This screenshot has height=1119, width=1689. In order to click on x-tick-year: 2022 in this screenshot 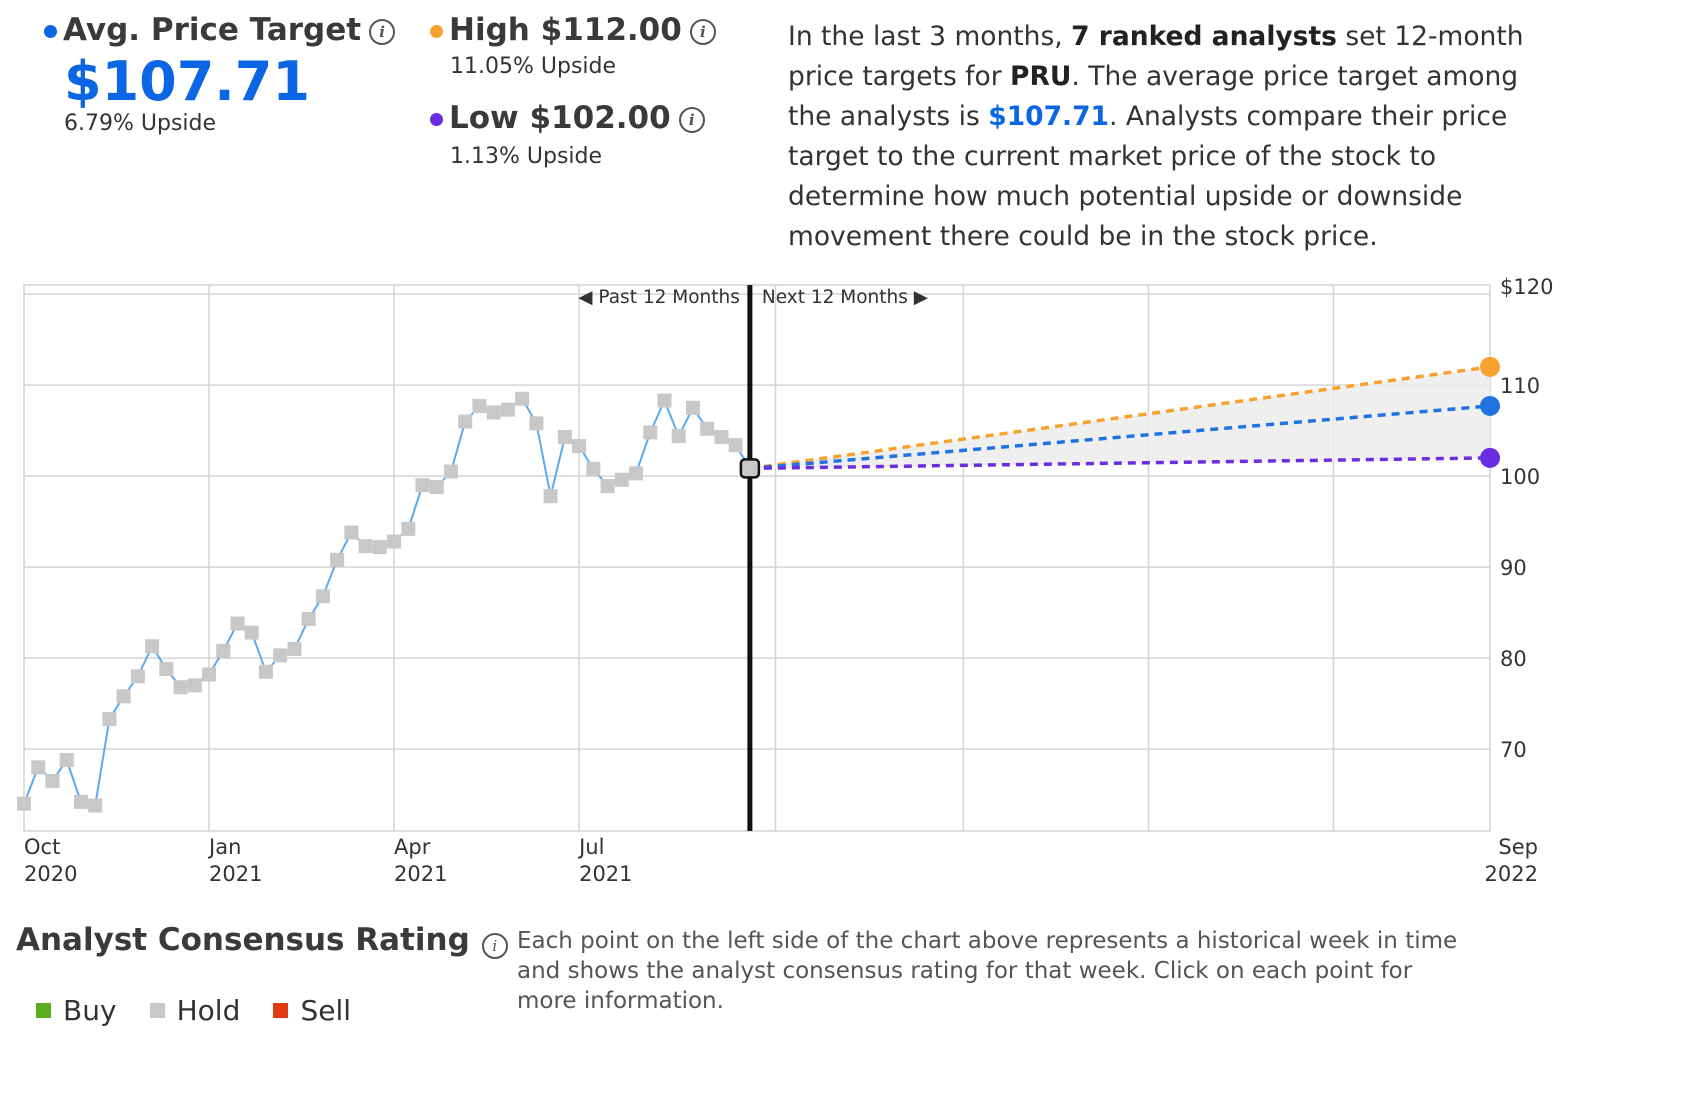, I will do `click(1511, 874)`.